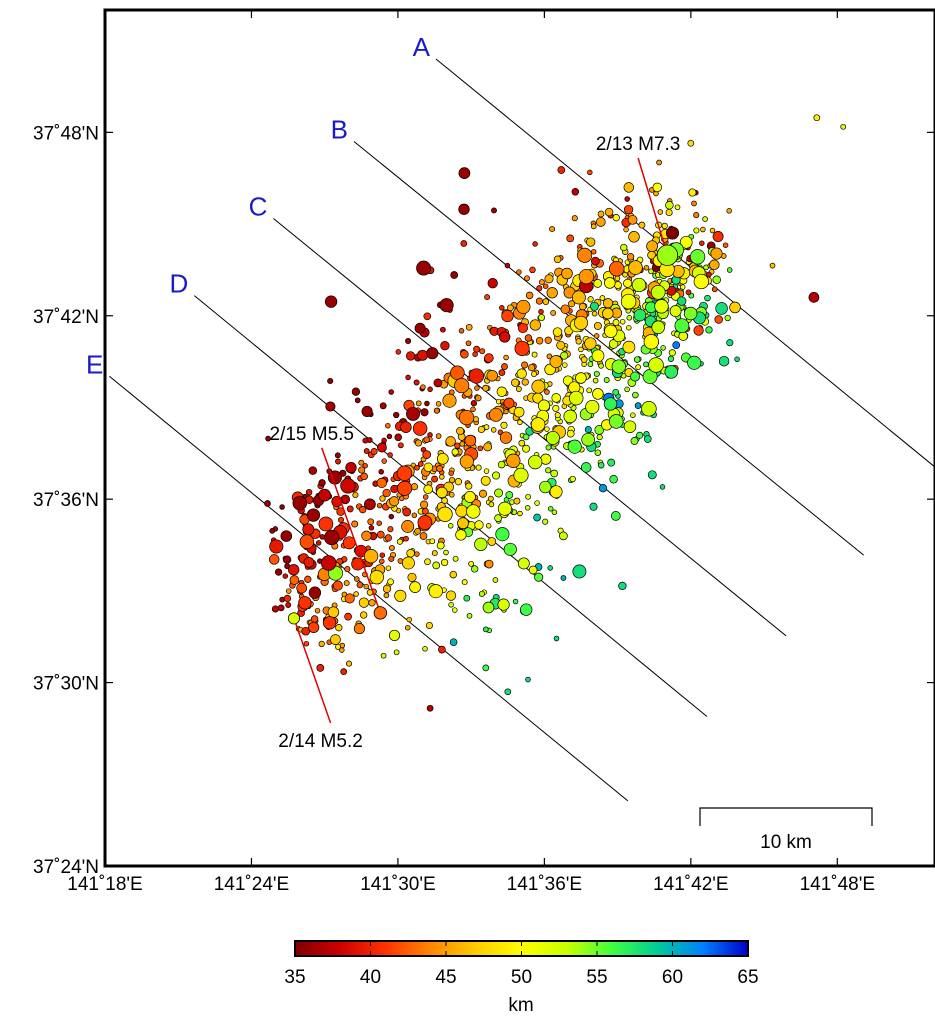  What do you see at coordinates (544, 884) in the screenshot?
I see `lon-tick-label: 141˚36'E` at bounding box center [544, 884].